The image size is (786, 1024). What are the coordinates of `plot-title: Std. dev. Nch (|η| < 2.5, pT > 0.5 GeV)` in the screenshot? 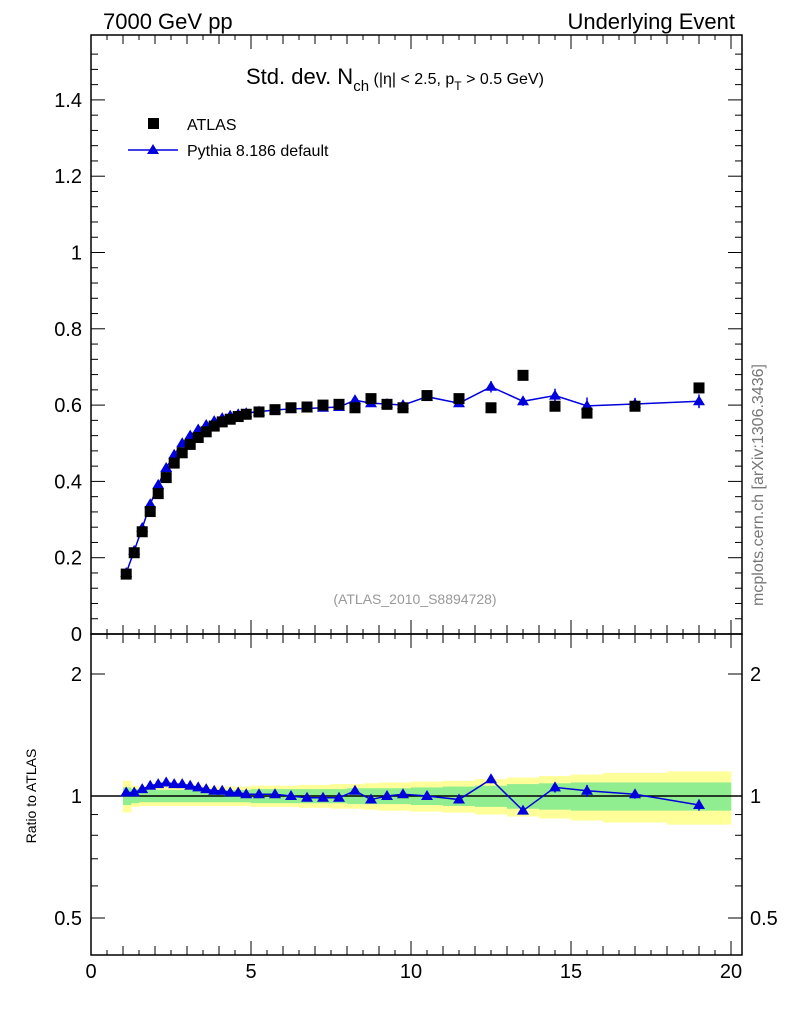 It's located at (395, 79).